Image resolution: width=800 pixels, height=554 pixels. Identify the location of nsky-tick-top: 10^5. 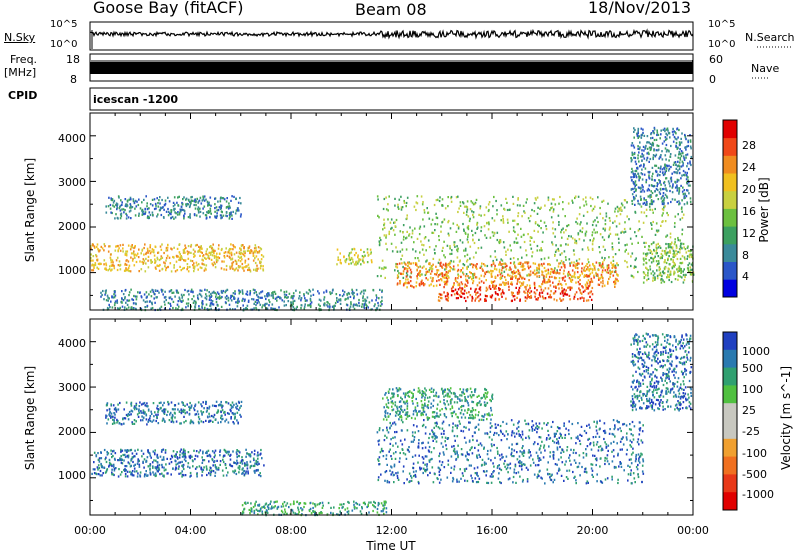
(64, 24).